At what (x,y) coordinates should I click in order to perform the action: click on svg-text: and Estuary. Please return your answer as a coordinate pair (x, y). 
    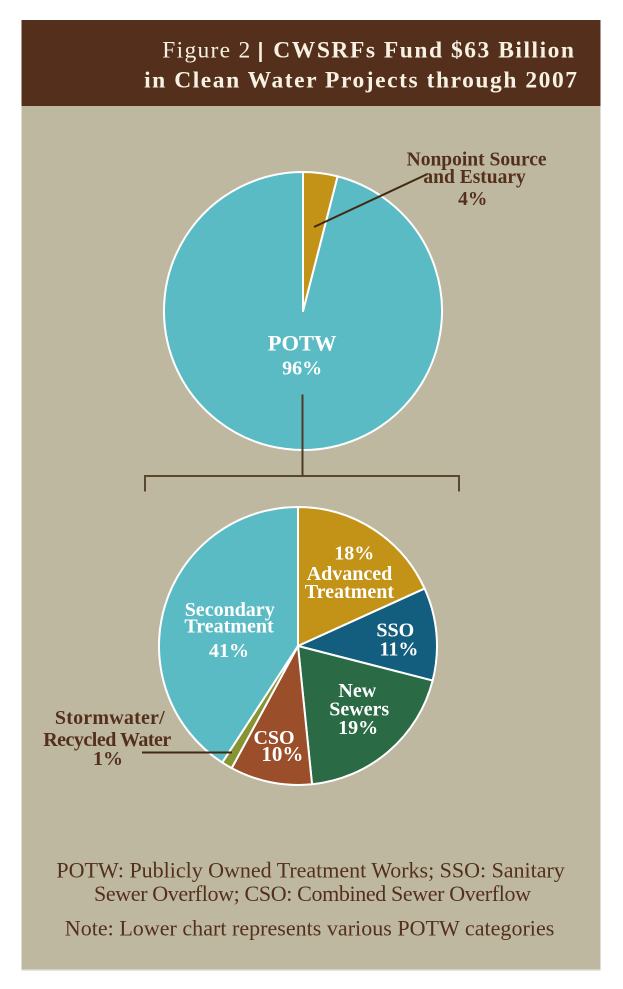
    Looking at the image, I should click on (474, 177).